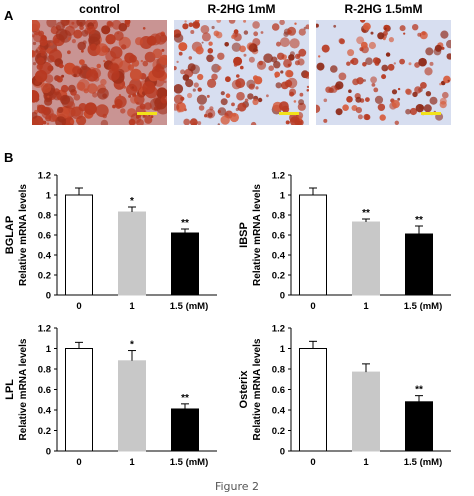  What do you see at coordinates (383, 9) in the screenshot?
I see `micro-label-1-5mm: R-2HG 1.5mM` at bounding box center [383, 9].